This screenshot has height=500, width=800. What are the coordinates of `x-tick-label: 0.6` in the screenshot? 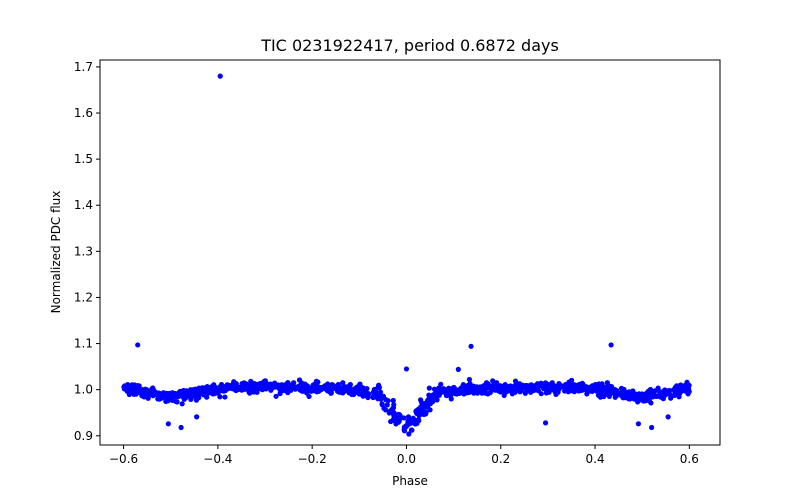 It's located at (689, 459).